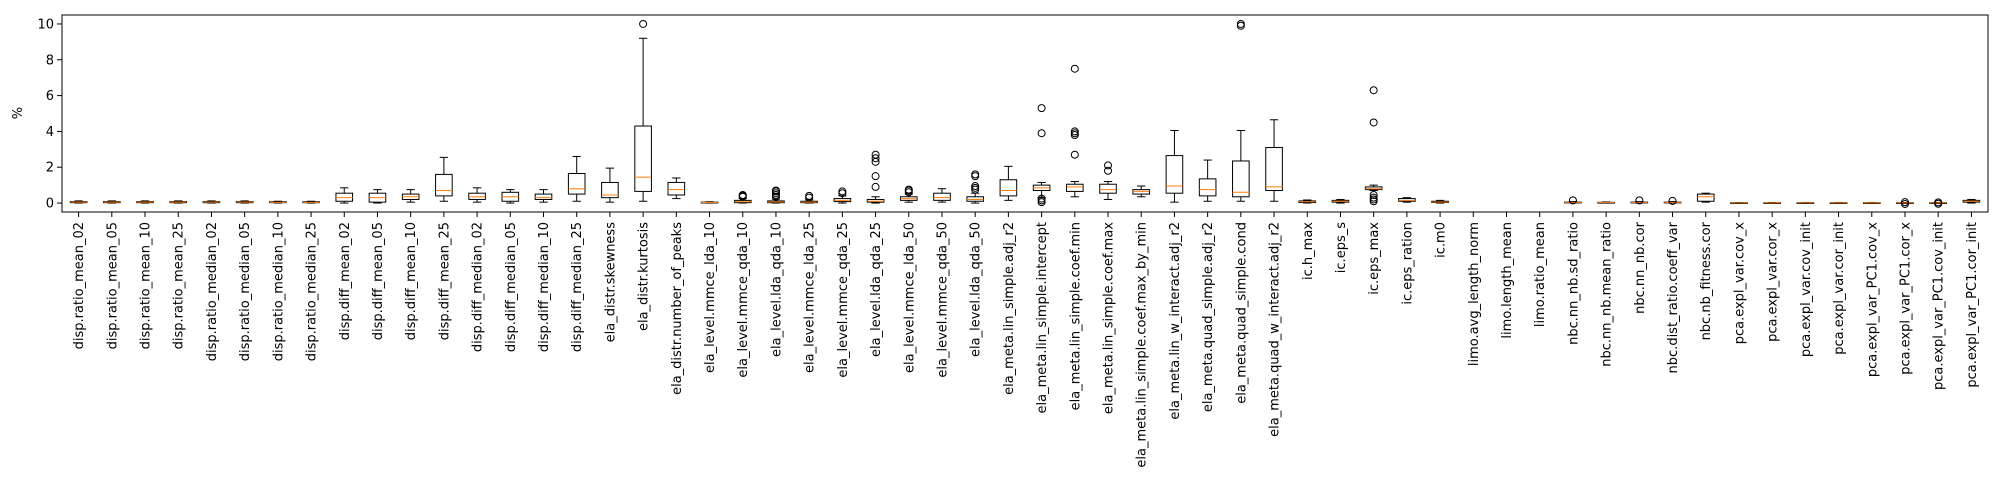 This screenshot has height=500, width=2000. Describe the element at coordinates (49, 114) in the screenshot. I see `y-axis: 0 2 4 6 8 10` at that location.